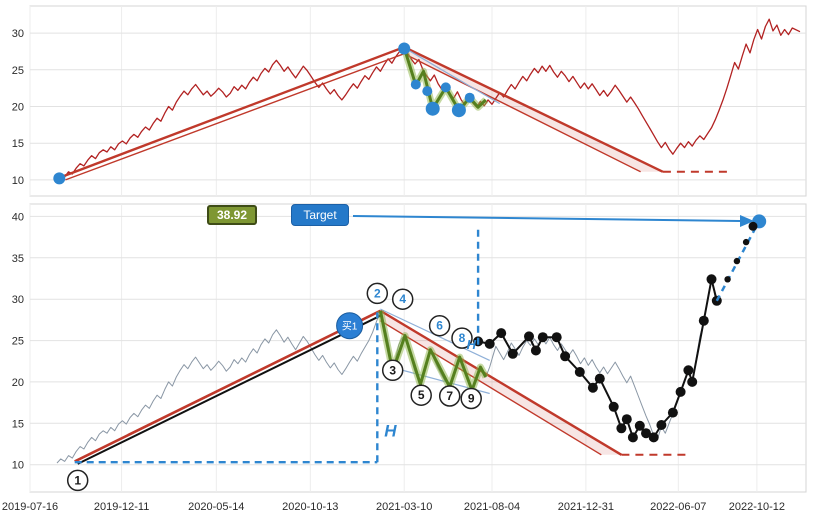 The height and width of the screenshot is (520, 814). I want to click on target-end-dot, so click(753, 226).